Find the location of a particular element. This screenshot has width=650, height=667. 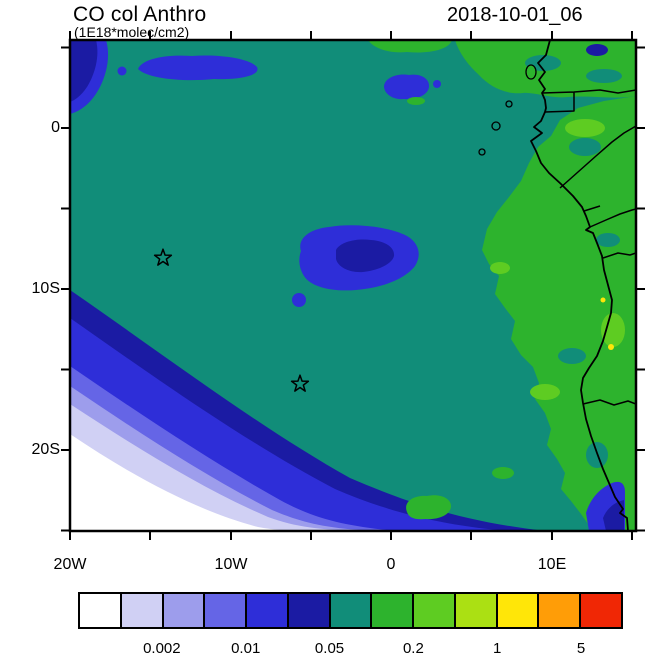

colorbar-label: 5 is located at coordinates (581, 648).